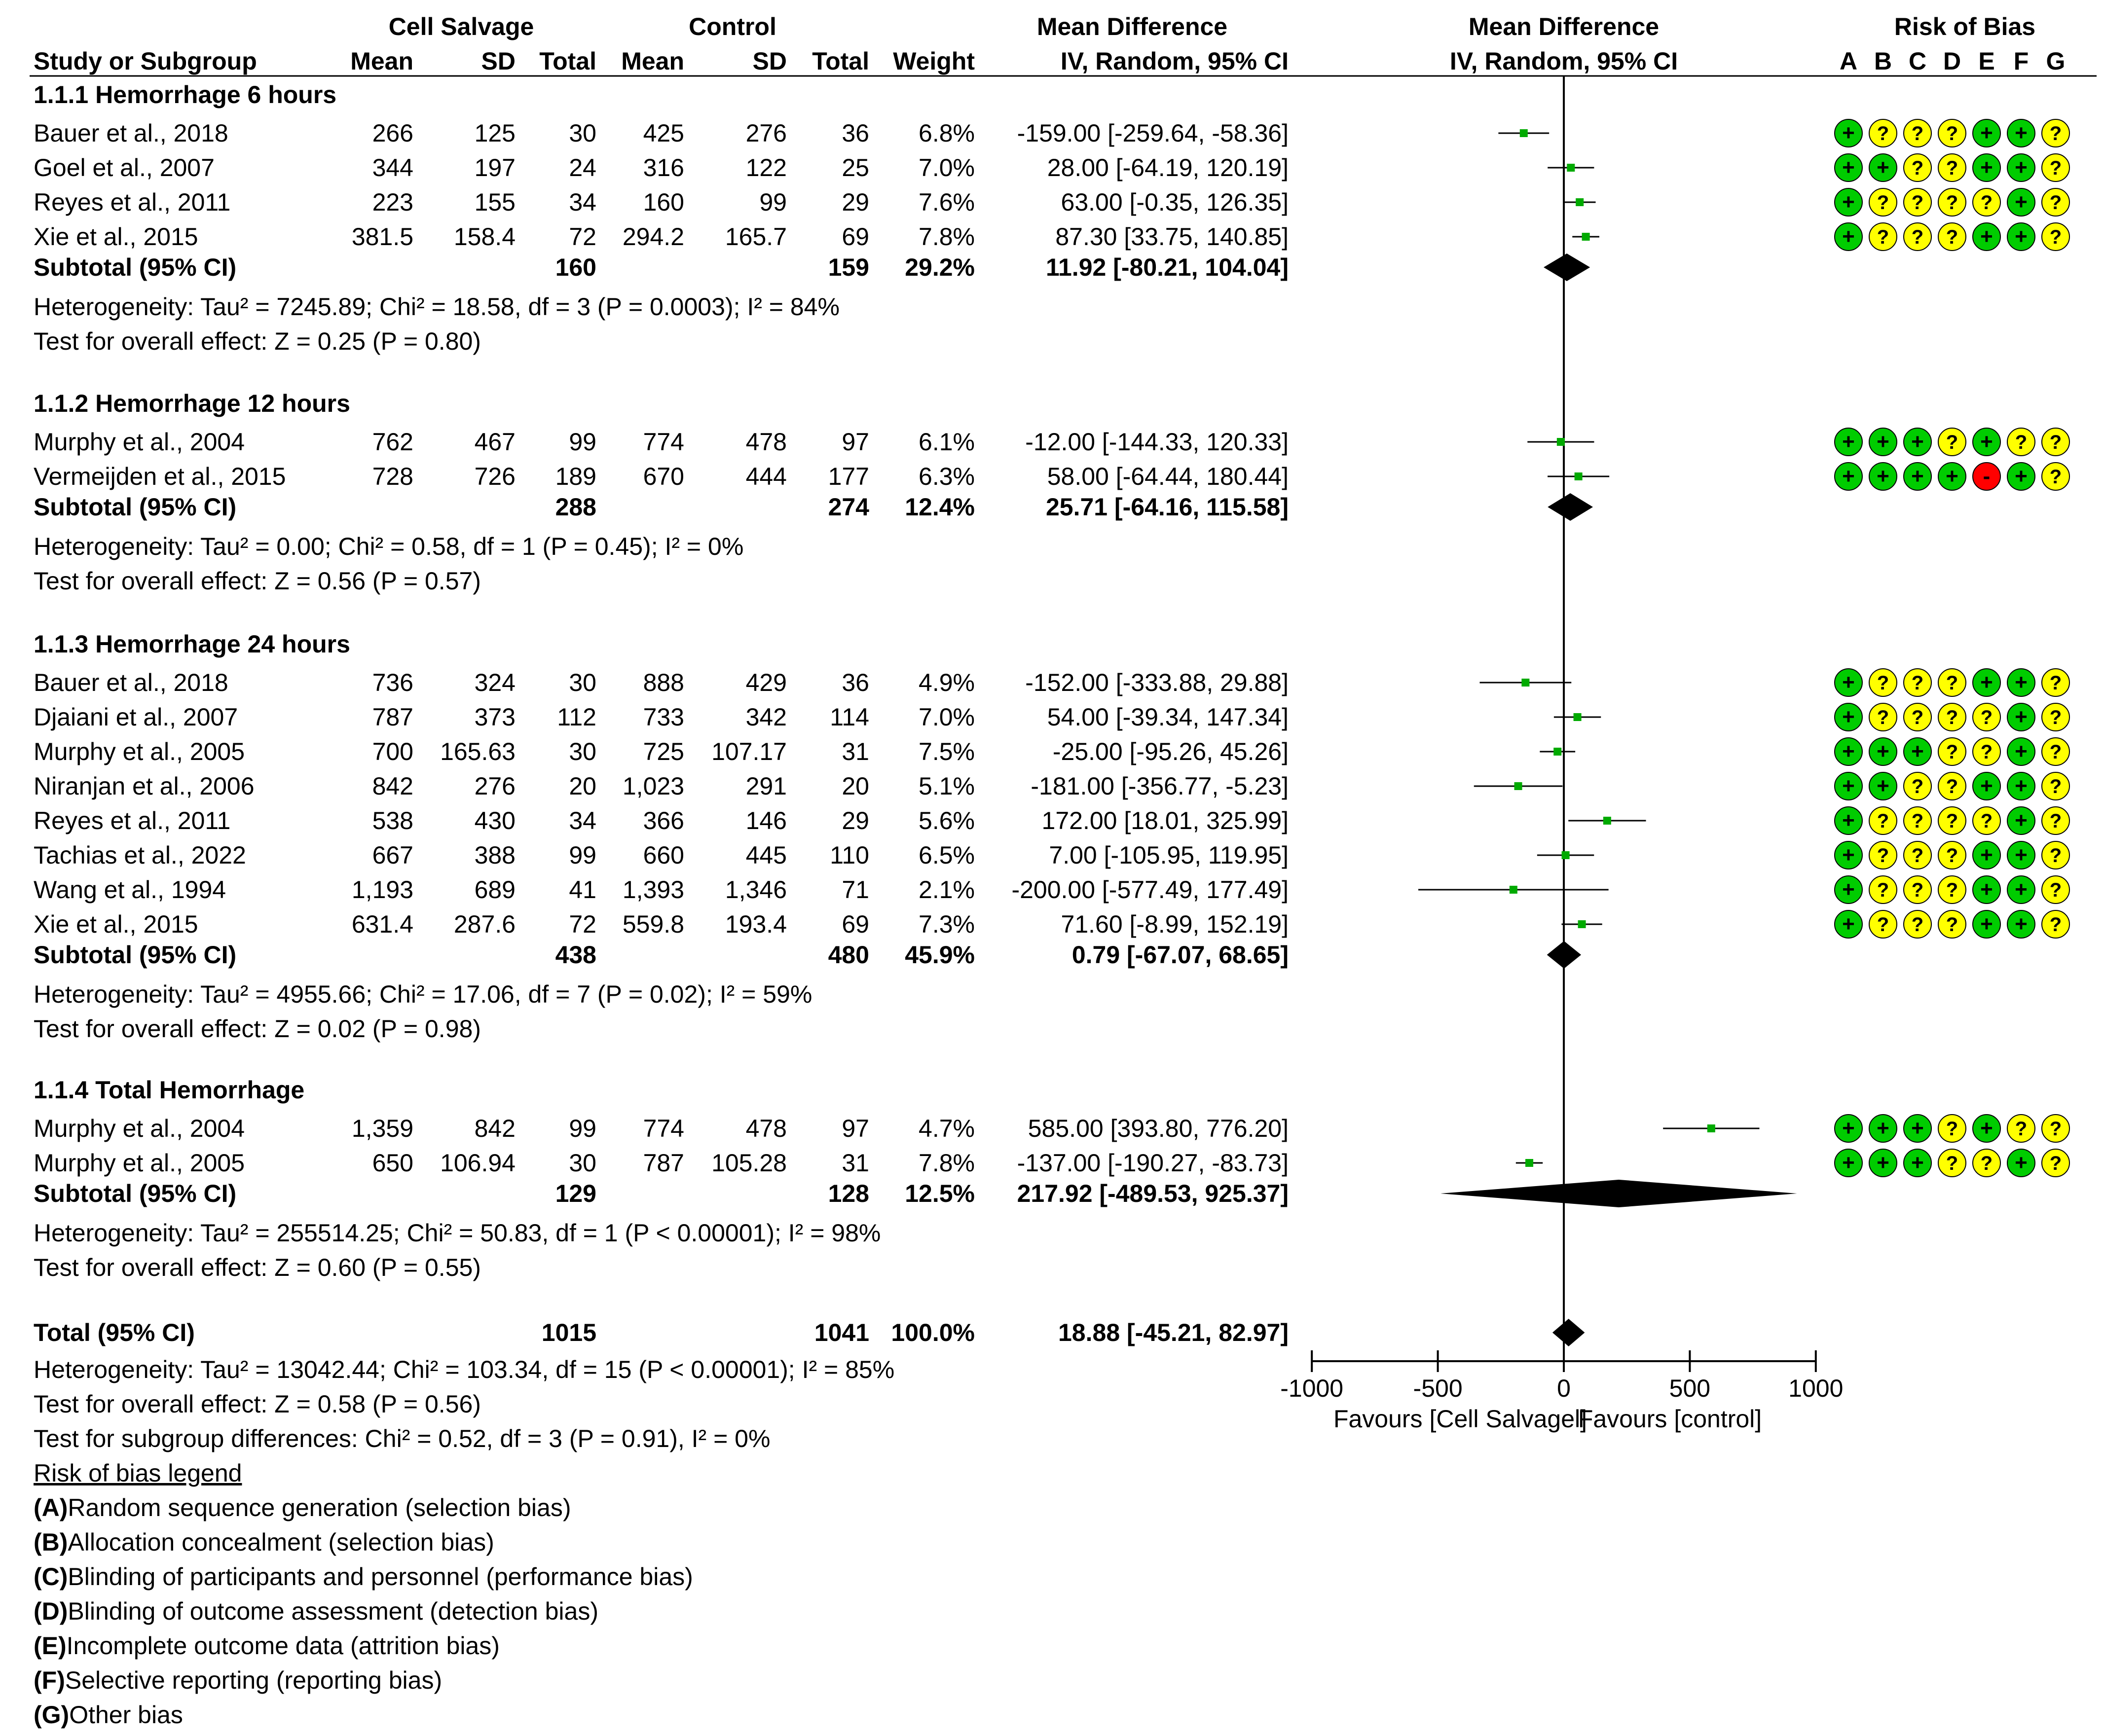 Image resolution: width=2104 pixels, height=1736 pixels. What do you see at coordinates (392, 682) in the screenshot?
I see `study-mean-exp: 736` at bounding box center [392, 682].